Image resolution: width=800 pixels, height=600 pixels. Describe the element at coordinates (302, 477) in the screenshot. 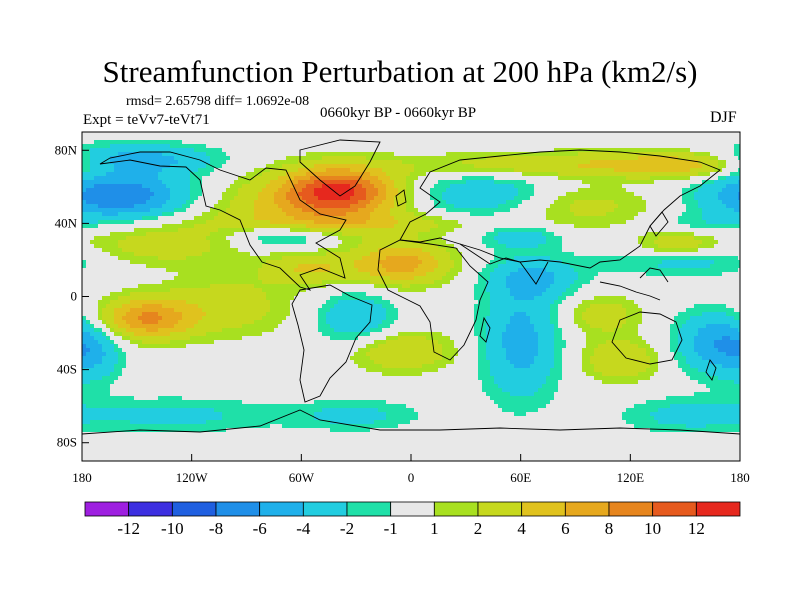

I see `x-tick-label: 60W` at that location.